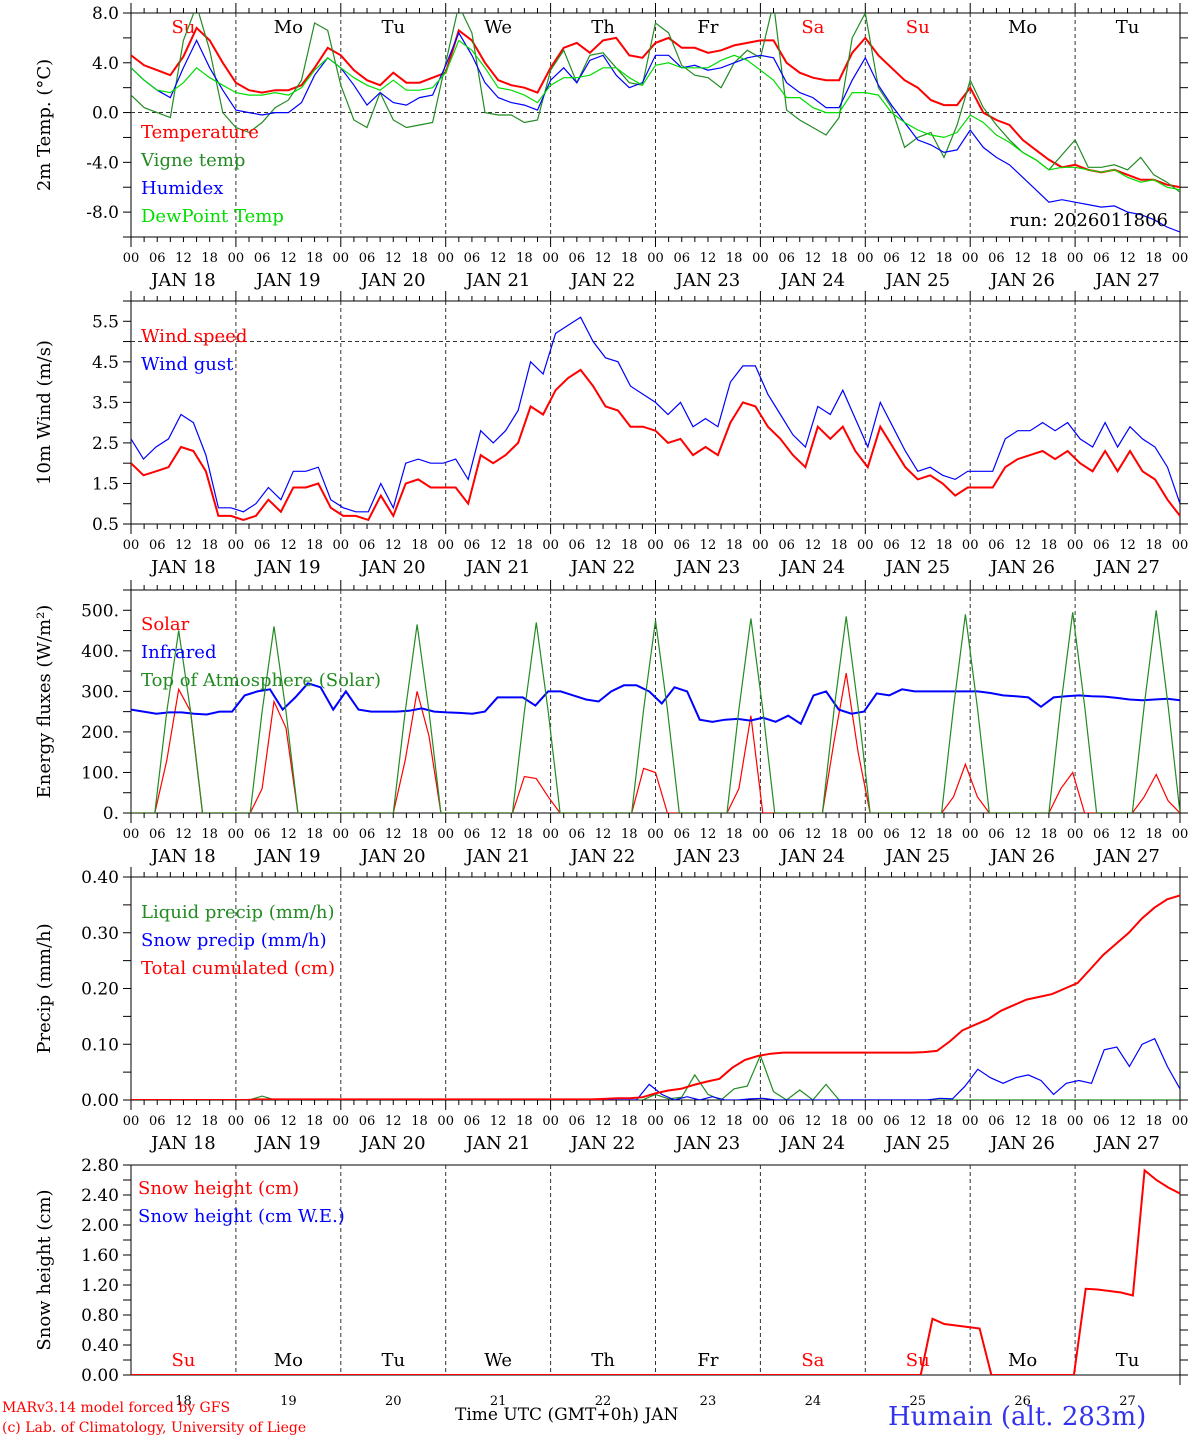  What do you see at coordinates (287, 1143) in the screenshot?
I see `x-tick-label-date: JAN 19` at bounding box center [287, 1143].